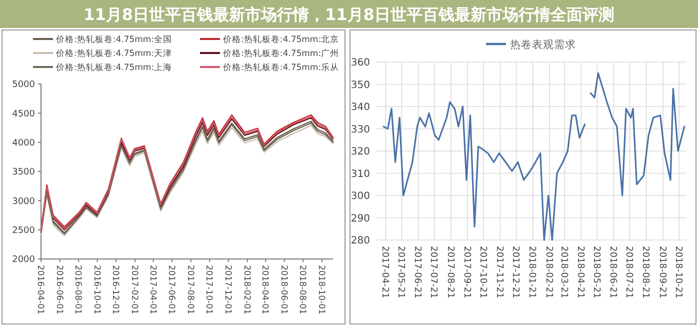 This screenshot has height=326, width=698. What do you see at coordinates (246, 289) in the screenshot?
I see `x-tick-label: 2018-02-01` at bounding box center [246, 289].